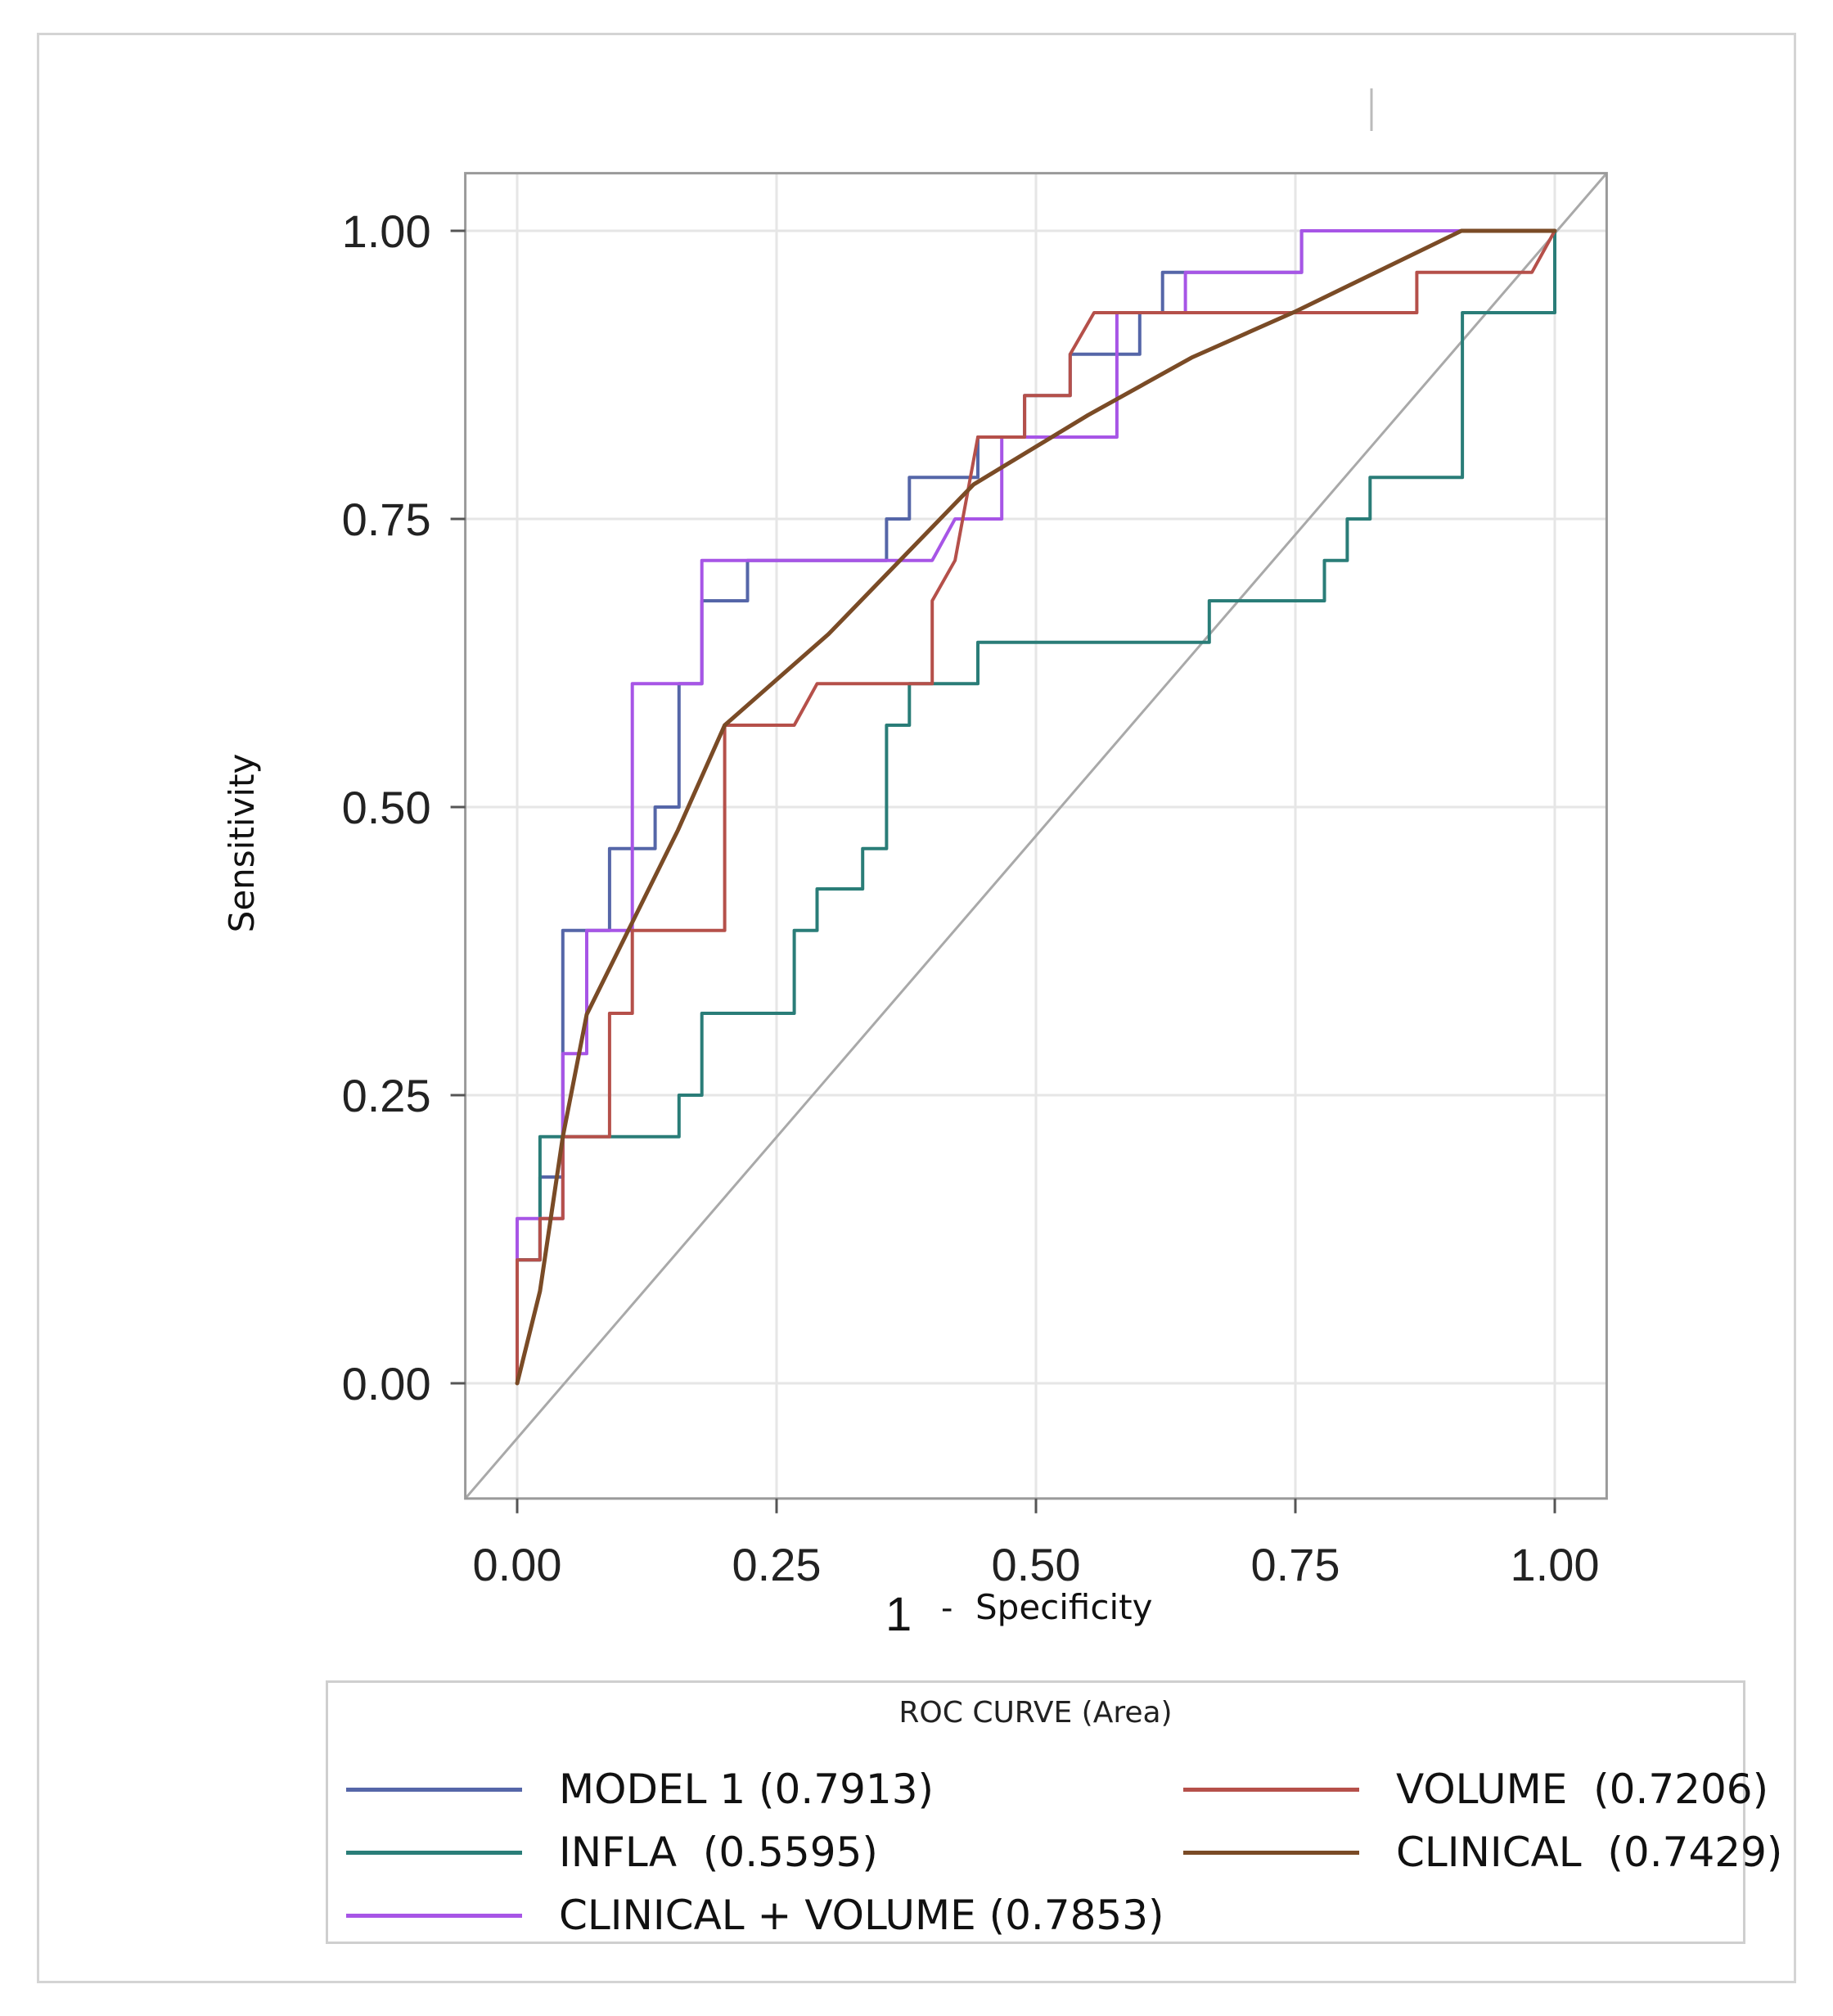  I want to click on legend-item: INFLA (0.5595), so click(612, 1852).